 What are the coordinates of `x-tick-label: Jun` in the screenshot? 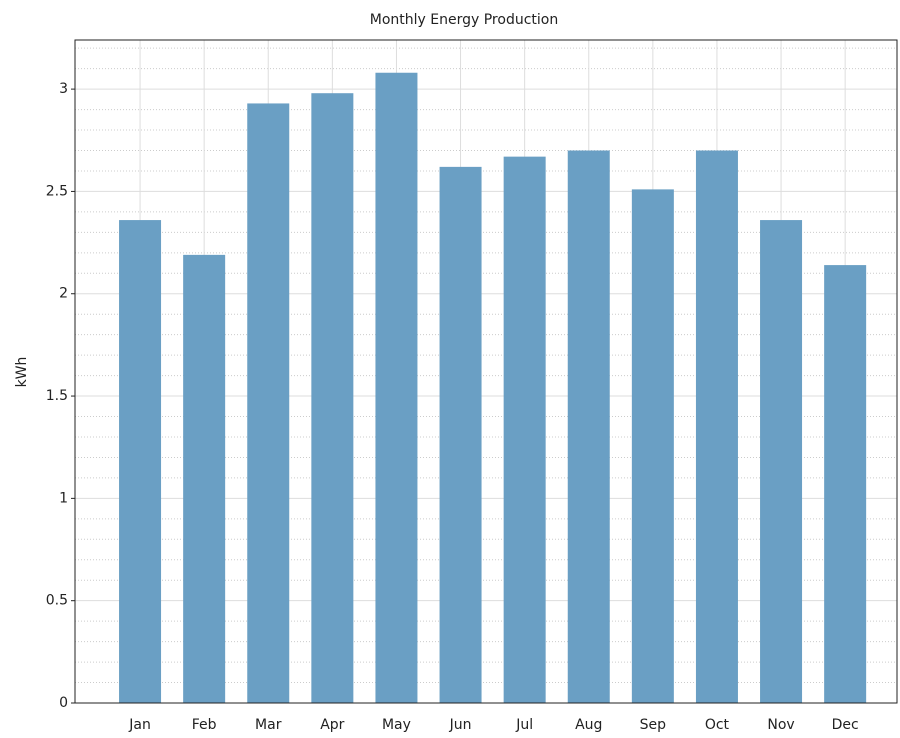 It's located at (460, 725).